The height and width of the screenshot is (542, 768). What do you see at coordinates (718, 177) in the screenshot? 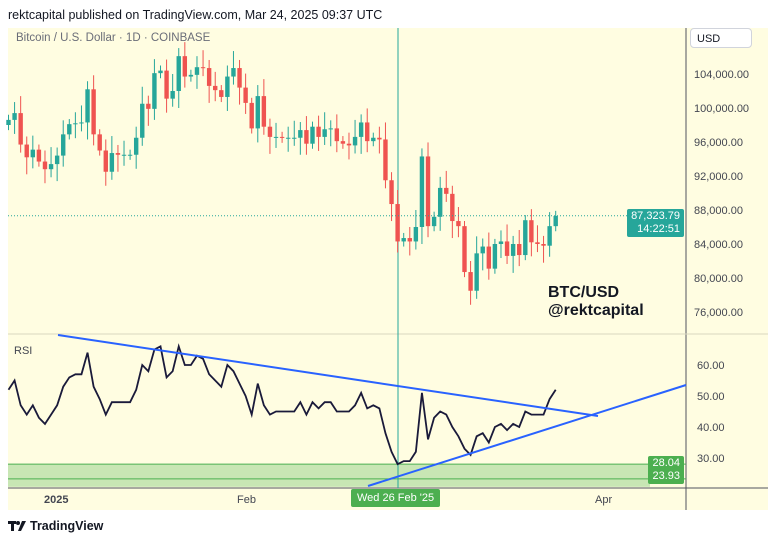
I see `price-tick: 92,000.00` at bounding box center [718, 177].